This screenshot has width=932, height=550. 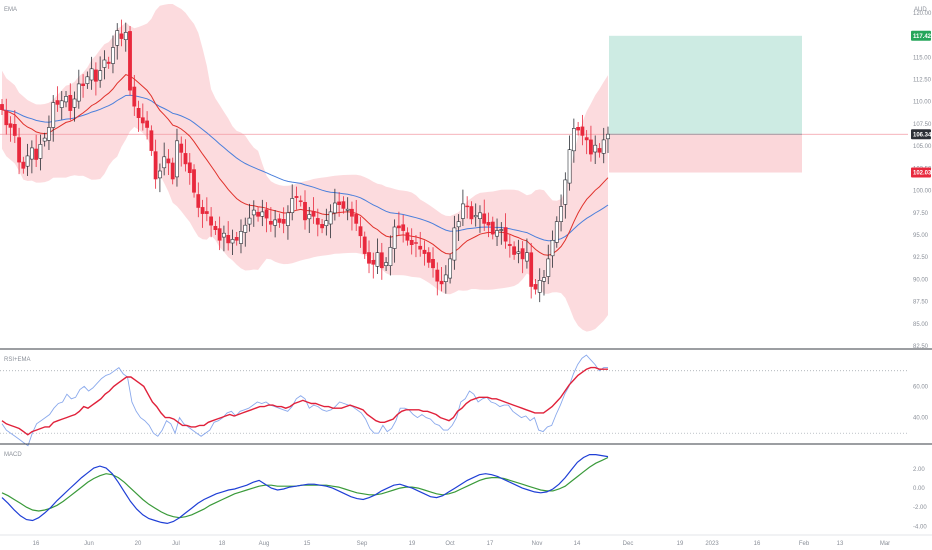 I want to click on stop-loss-zone, so click(x=705, y=153).